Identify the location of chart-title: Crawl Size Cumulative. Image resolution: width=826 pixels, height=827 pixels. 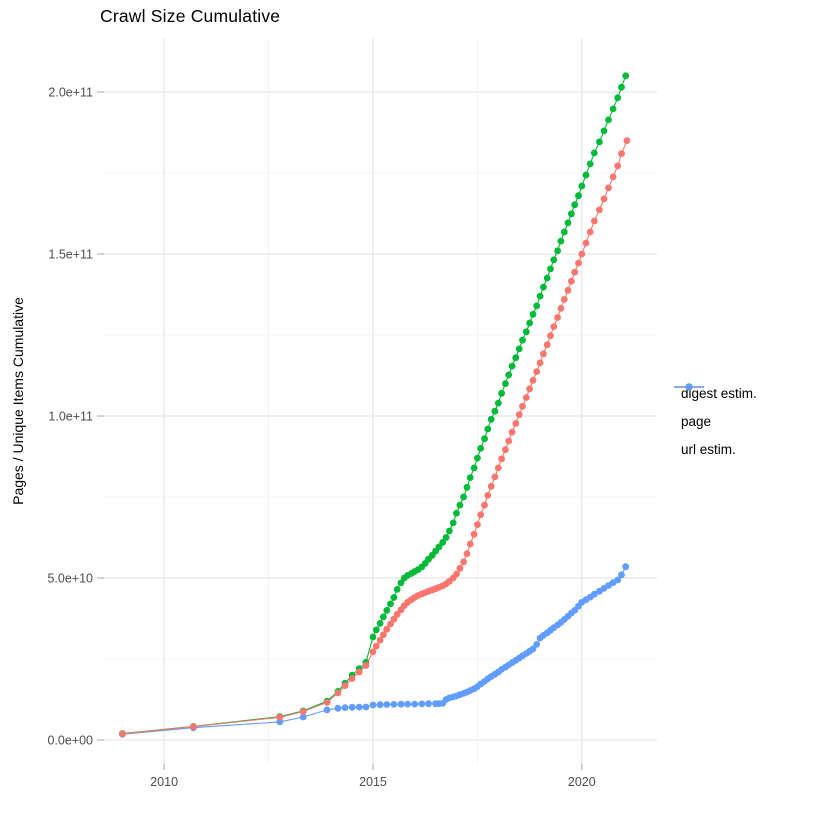
(190, 16).